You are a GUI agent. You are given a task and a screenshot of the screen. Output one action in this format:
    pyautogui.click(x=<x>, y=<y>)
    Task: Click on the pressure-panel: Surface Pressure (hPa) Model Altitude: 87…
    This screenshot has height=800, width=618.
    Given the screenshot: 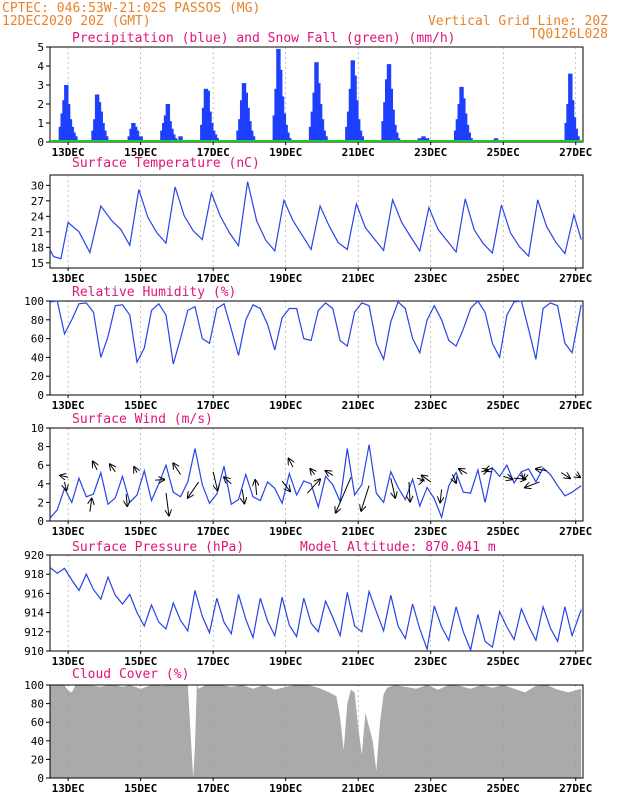 What is the action you would take?
    pyautogui.click(x=308, y=604)
    